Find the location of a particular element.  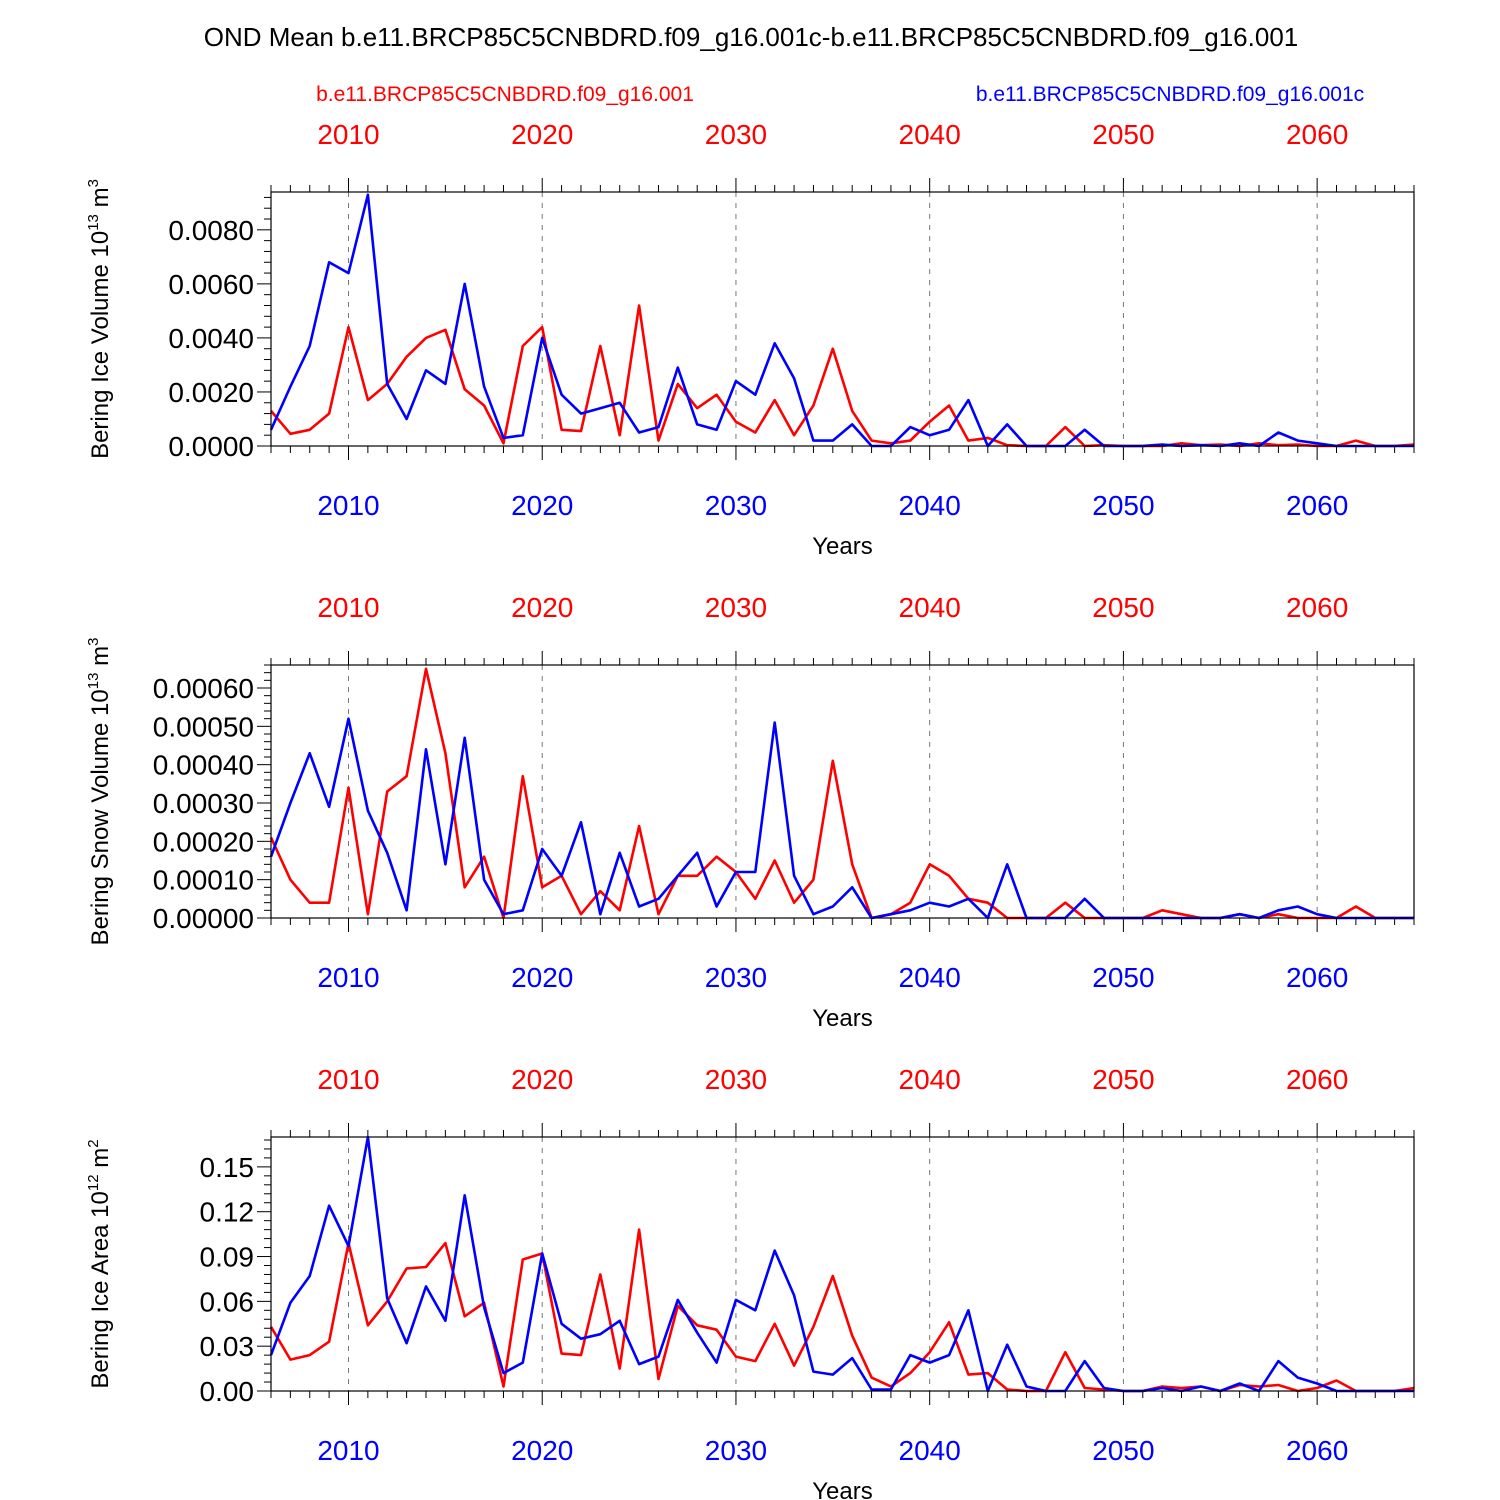

y-tick-label: 0.00030 is located at coordinates (203, 803).